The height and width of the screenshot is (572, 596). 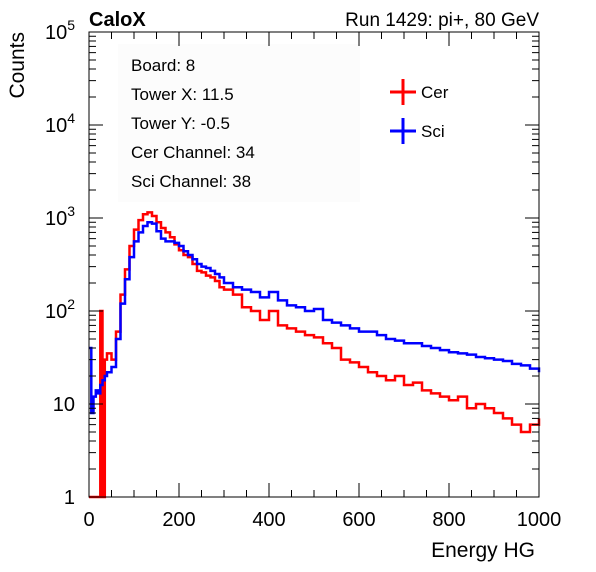 What do you see at coordinates (180, 123) in the screenshot?
I see `info-line-tower-y: Tower Y: -0.5` at bounding box center [180, 123].